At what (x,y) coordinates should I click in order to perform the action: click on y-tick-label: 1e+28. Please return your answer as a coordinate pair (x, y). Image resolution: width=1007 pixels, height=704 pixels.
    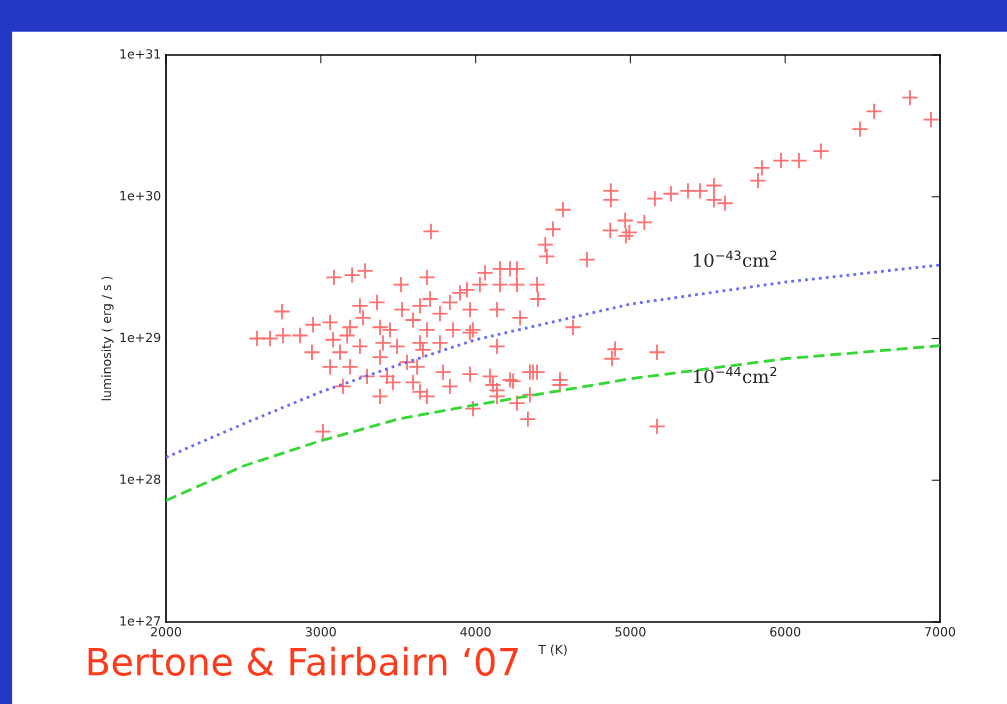
    Looking at the image, I should click on (140, 479).